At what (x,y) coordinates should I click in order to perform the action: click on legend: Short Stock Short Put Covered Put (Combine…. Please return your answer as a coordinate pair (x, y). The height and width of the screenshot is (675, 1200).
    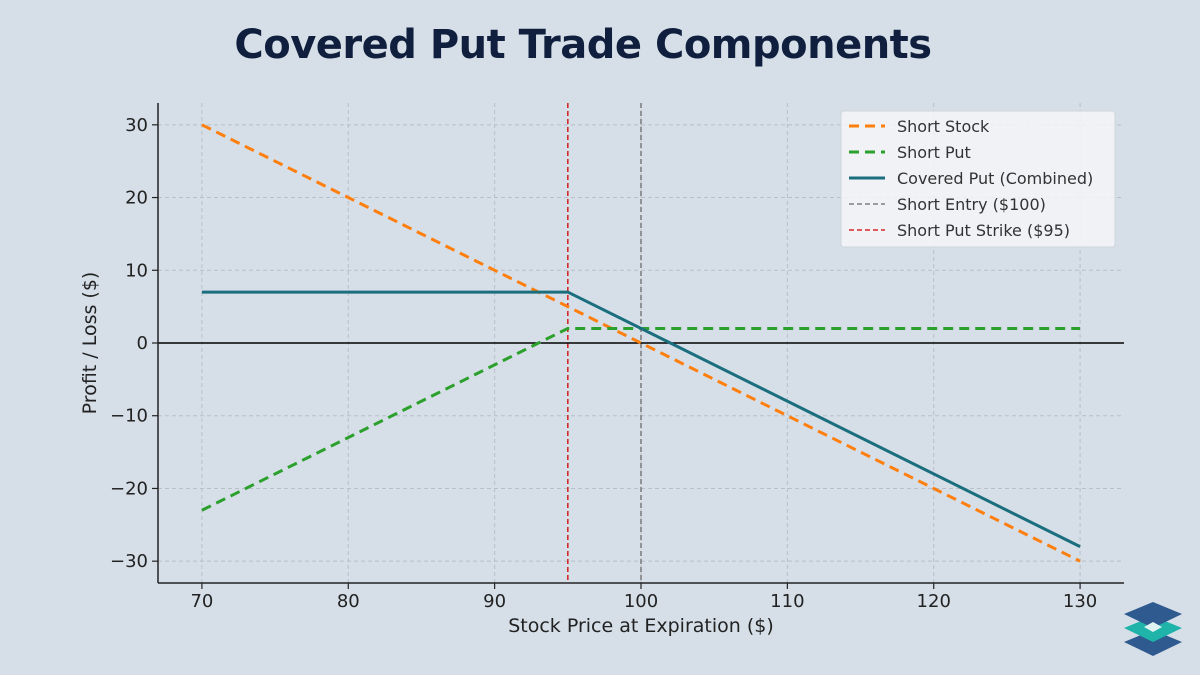
    Looking at the image, I should click on (978, 179).